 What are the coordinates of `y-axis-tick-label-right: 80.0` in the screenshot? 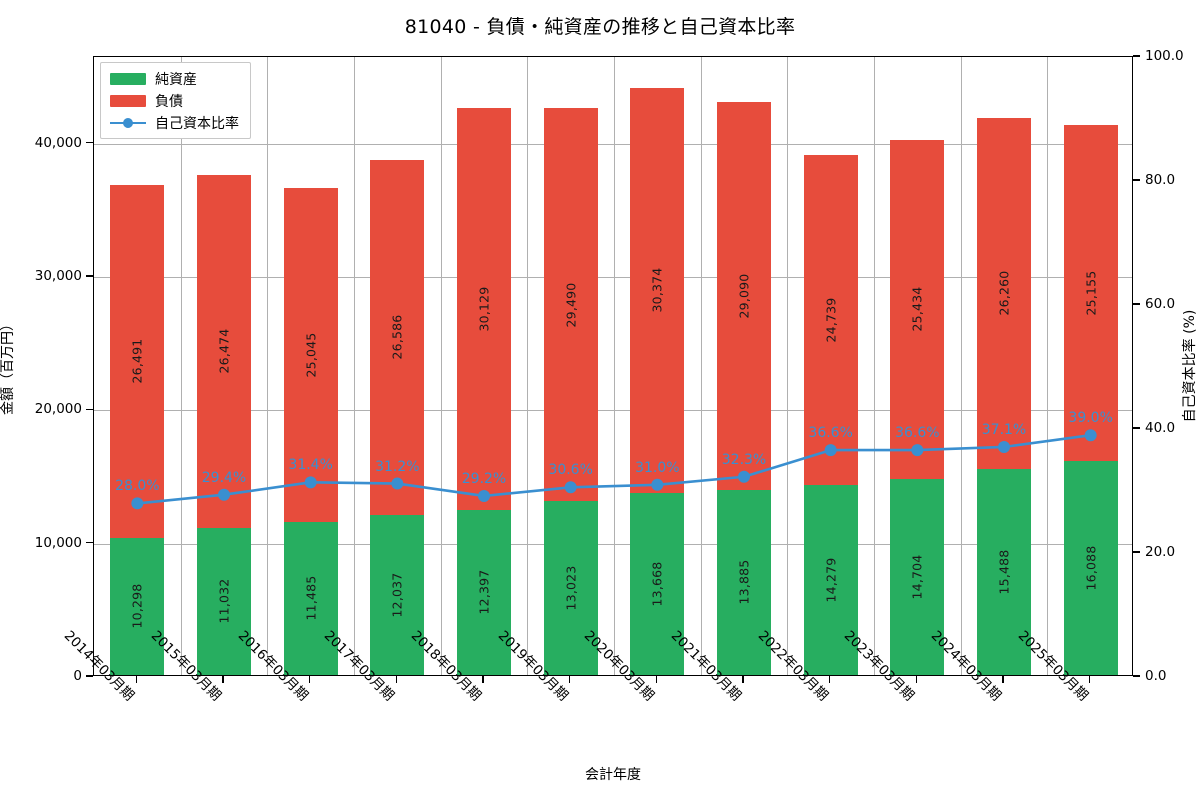 It's located at (1160, 180).